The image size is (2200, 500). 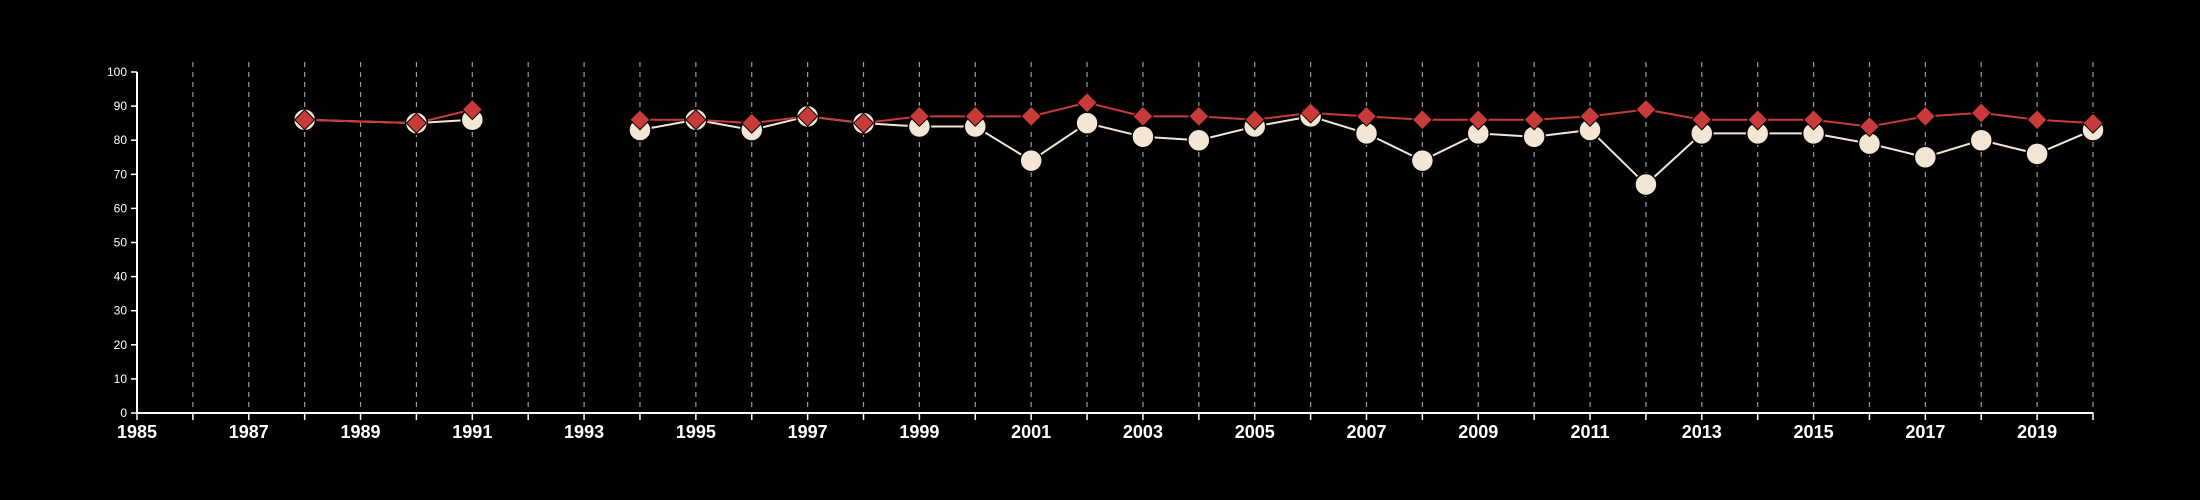 I want to click on x-tick-label: 1987, so click(x=249, y=432).